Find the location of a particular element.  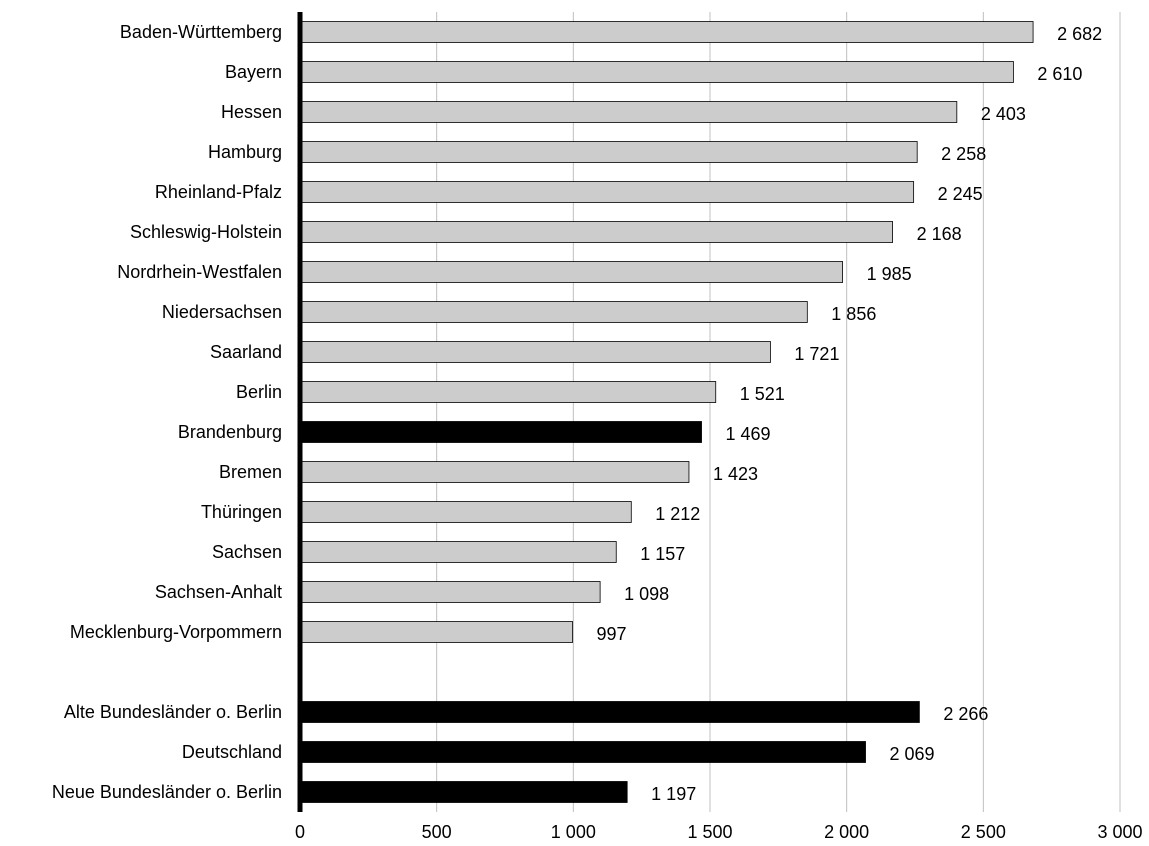

bar-schleswig-holstein is located at coordinates (596, 232).